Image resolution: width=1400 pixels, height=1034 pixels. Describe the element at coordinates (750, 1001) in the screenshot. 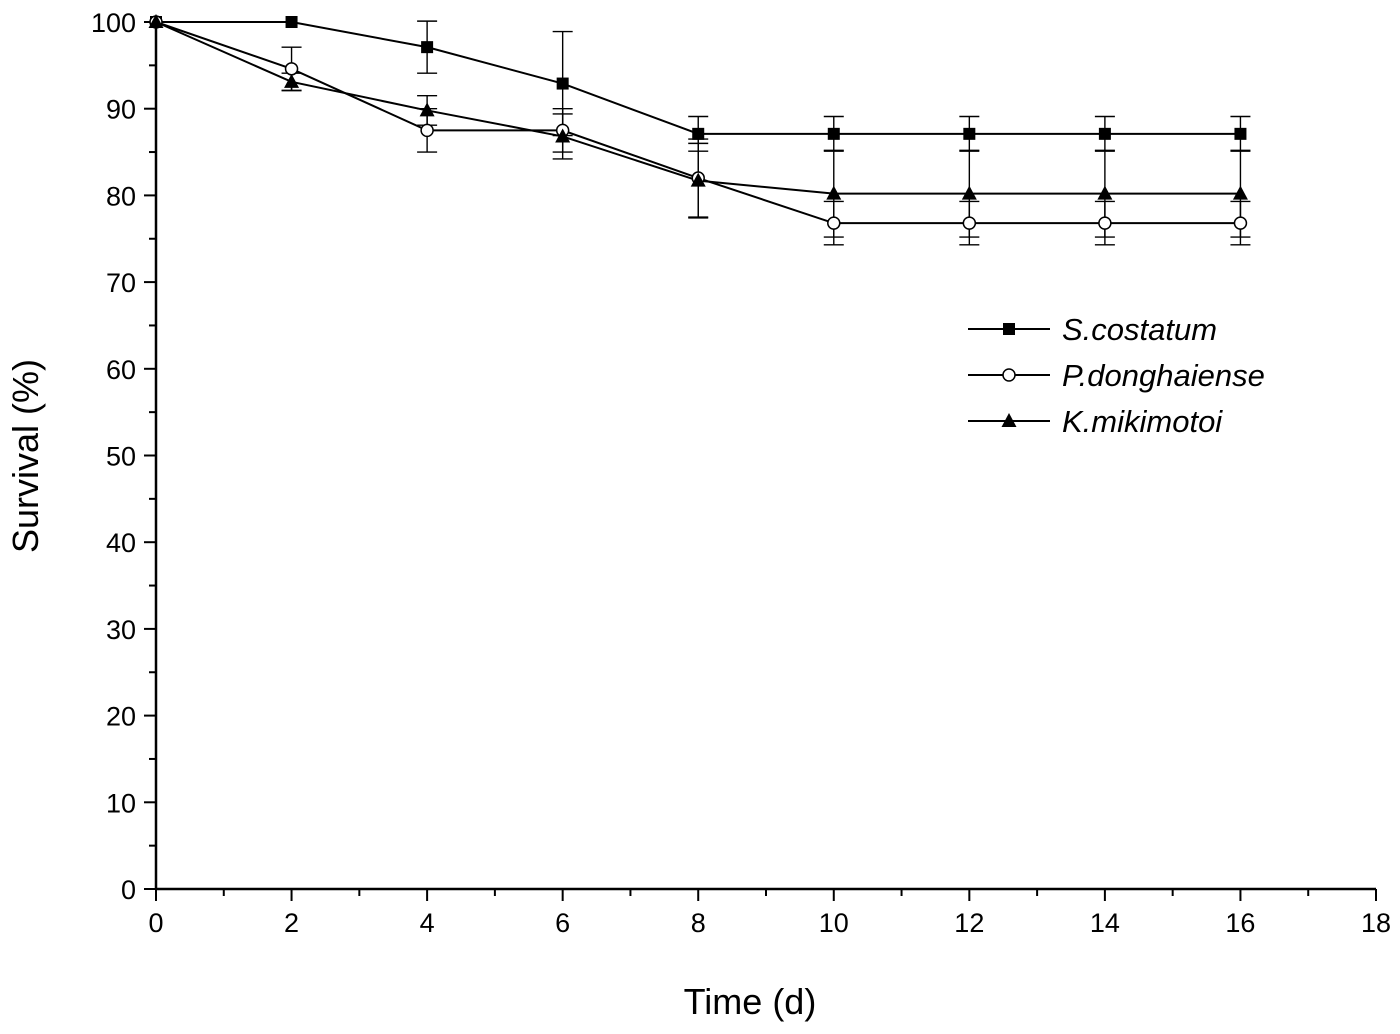

I see `x-axis-title: Time (d)` at that location.